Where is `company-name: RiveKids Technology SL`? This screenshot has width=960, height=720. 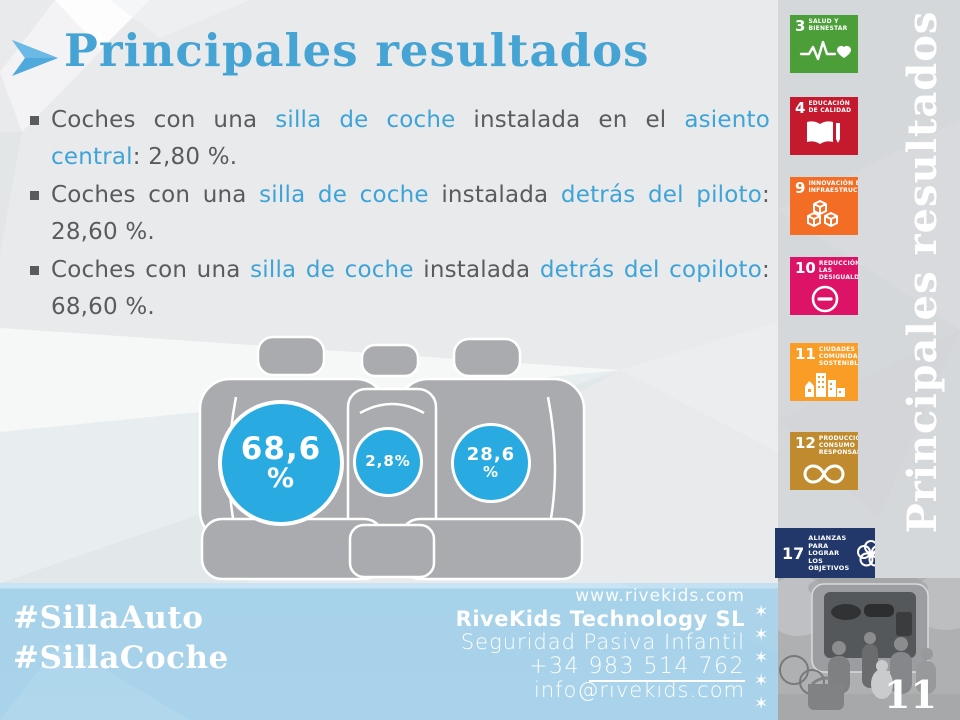
company-name: RiveKids Technology SL is located at coordinates (600, 619).